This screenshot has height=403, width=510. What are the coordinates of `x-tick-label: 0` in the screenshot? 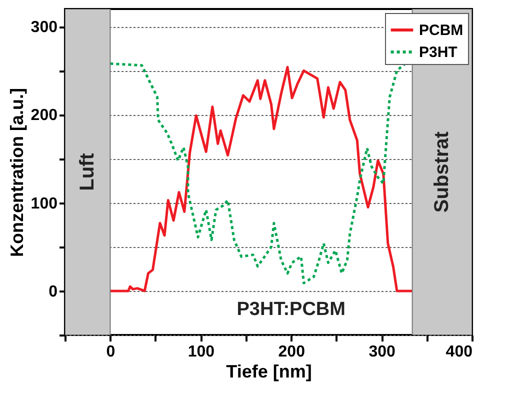 It's located at (111, 352).